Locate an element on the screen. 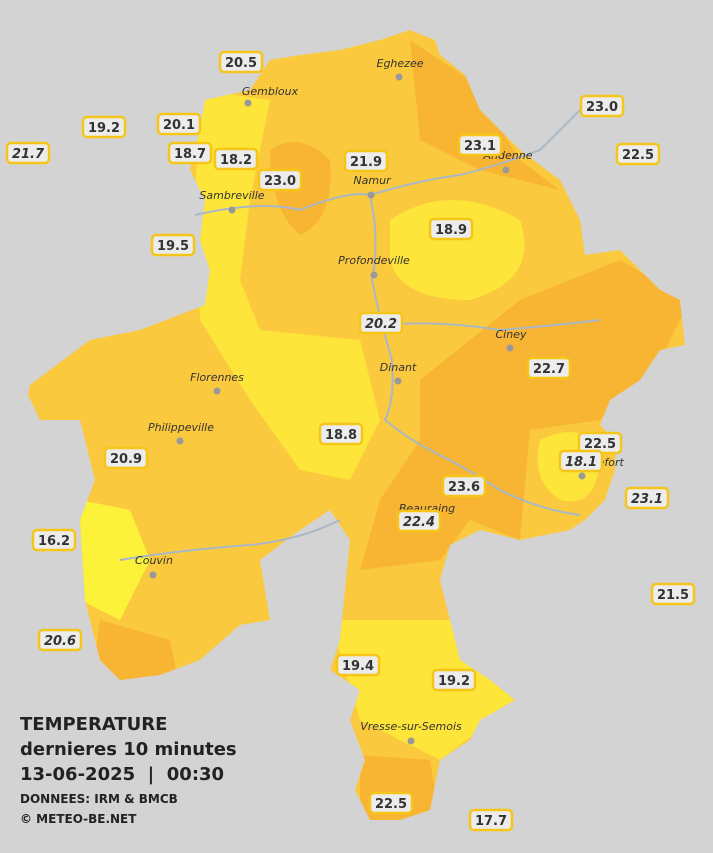 This screenshot has height=853, width=713. town-label: Namur is located at coordinates (372, 180).